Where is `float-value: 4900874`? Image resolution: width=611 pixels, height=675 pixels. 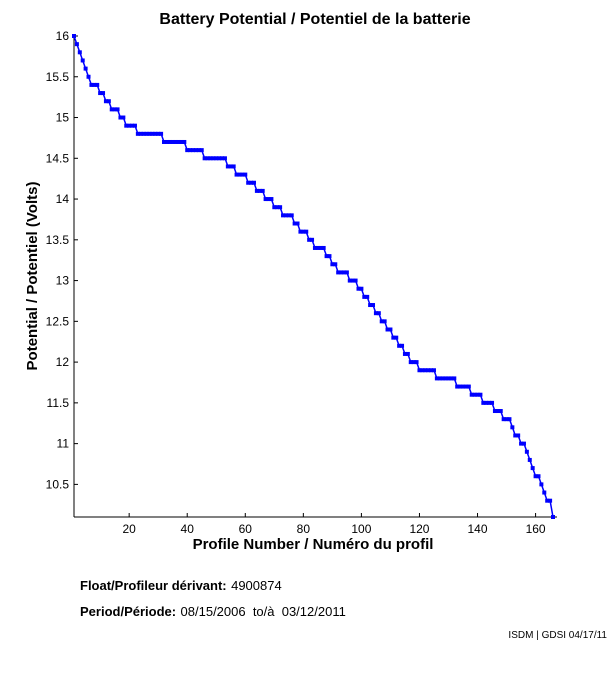 float-value: 4900874 is located at coordinates (256, 585).